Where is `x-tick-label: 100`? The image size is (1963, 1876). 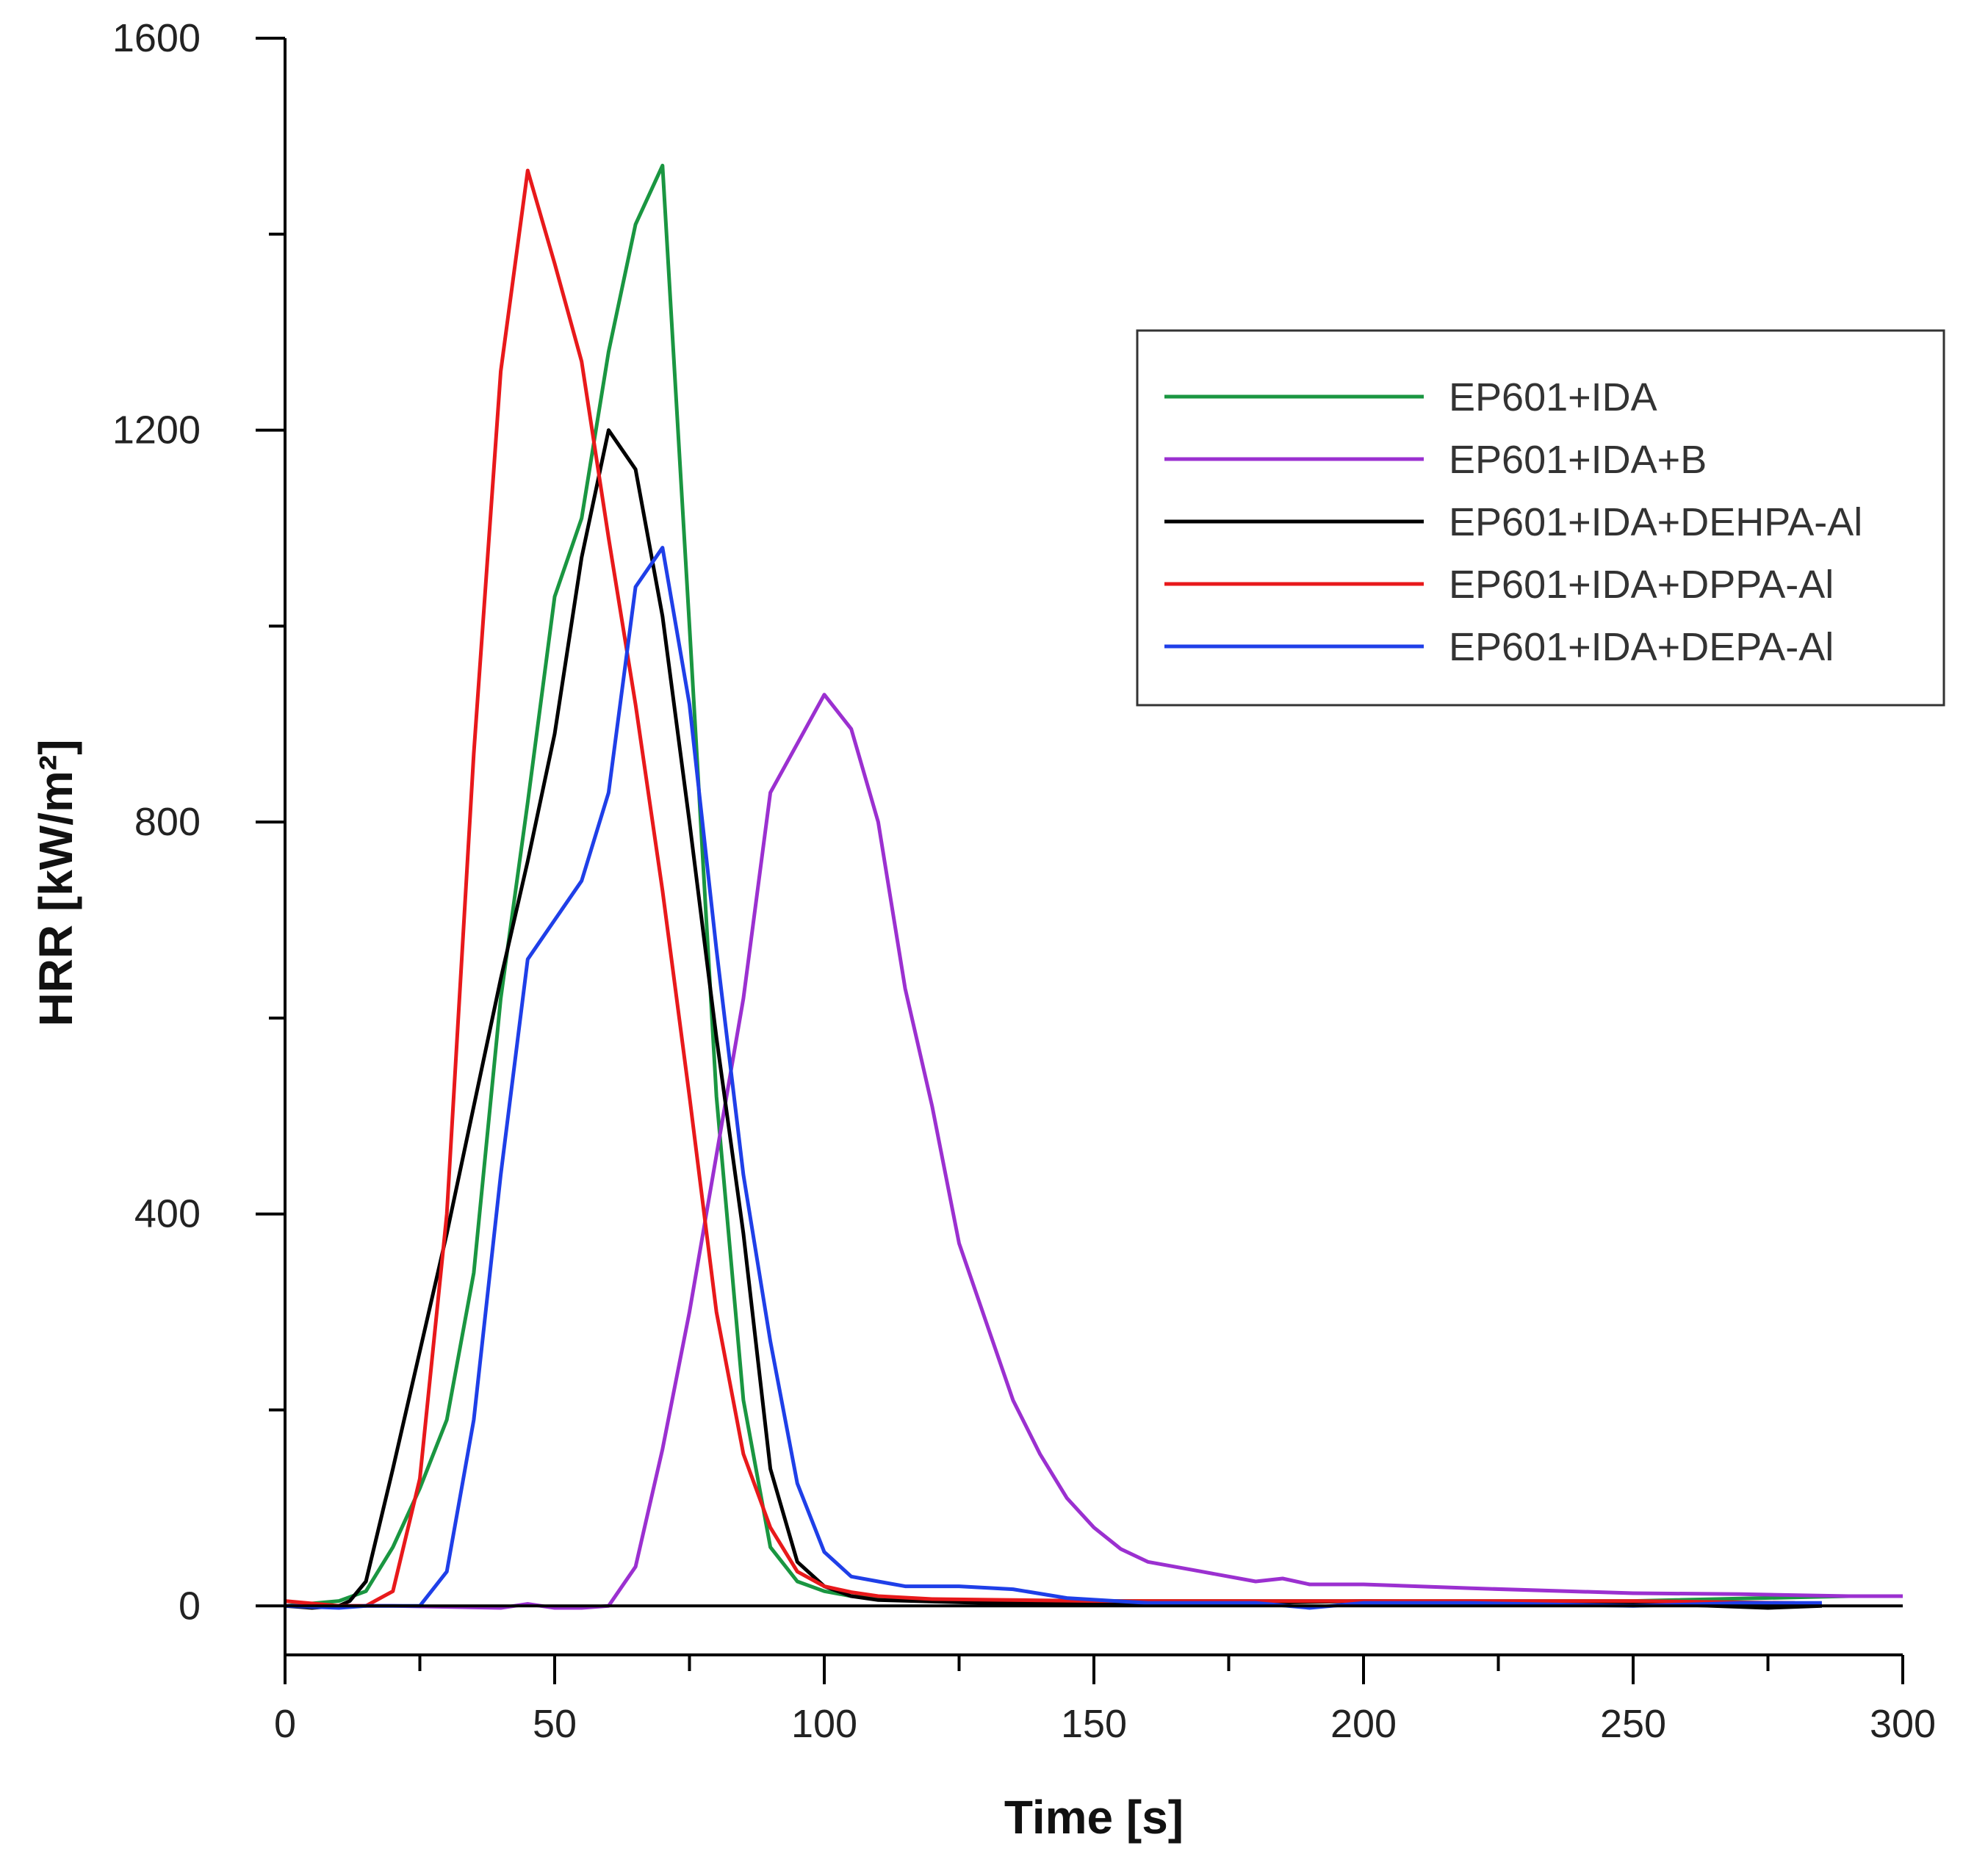
x-tick-label: 100 is located at coordinates (824, 1724).